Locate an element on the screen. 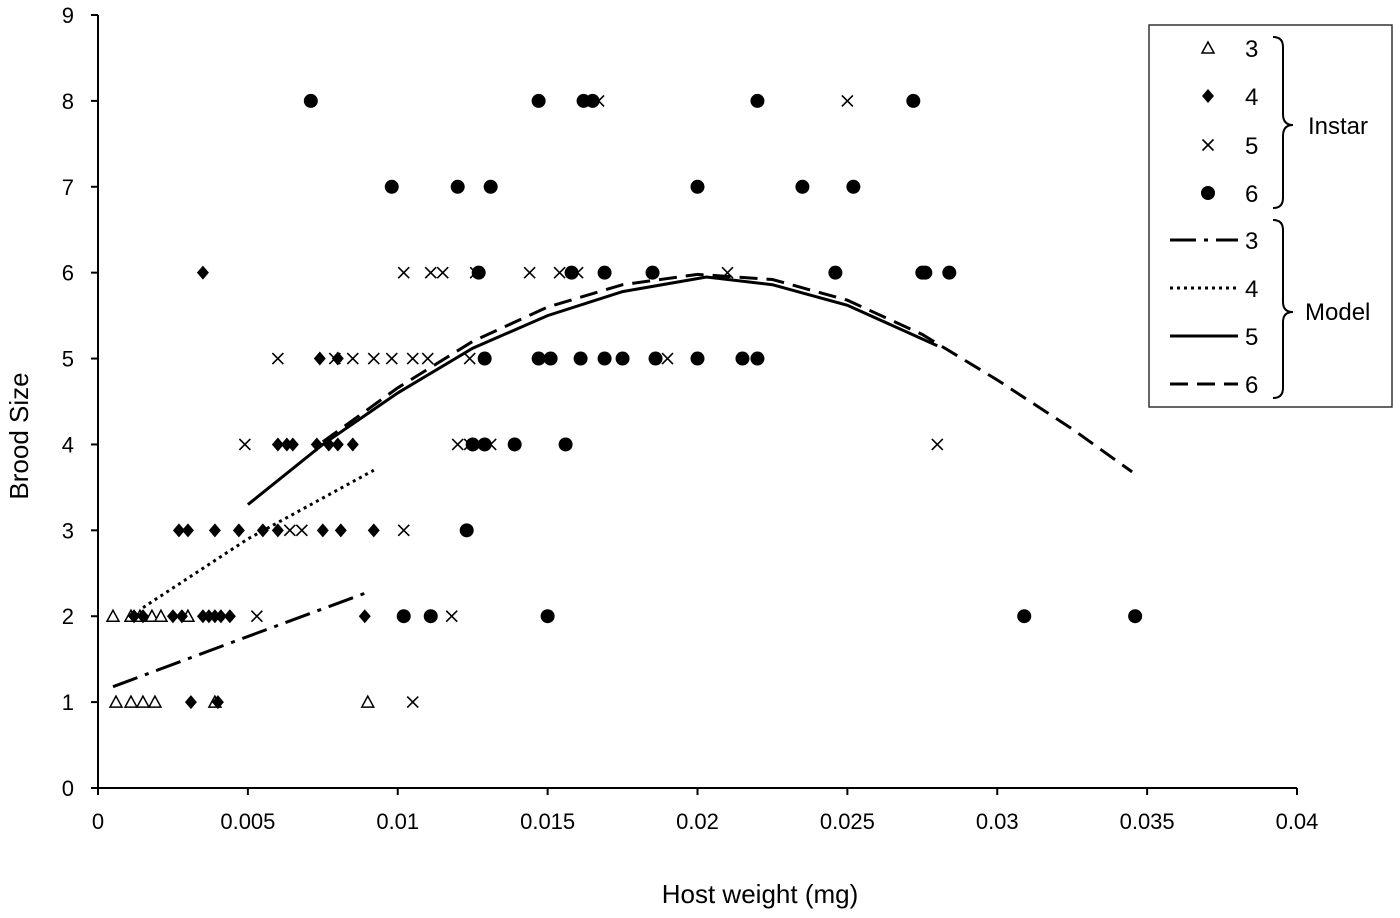 The image size is (1400, 918). legend-bracket-model is located at coordinates (1283, 309).